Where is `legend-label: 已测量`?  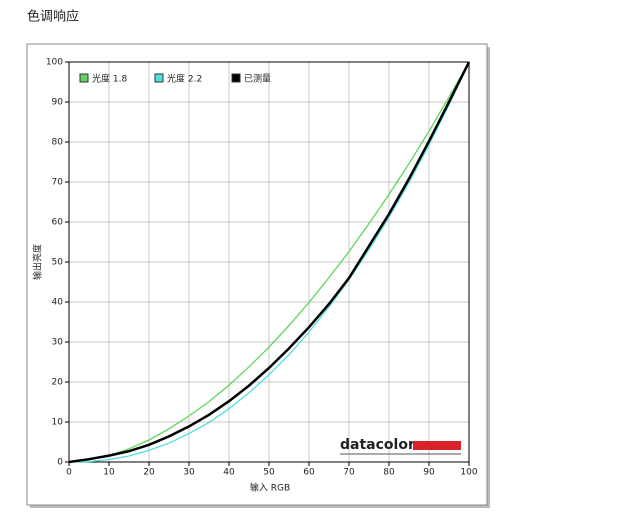 legend-label: 已测量 is located at coordinates (257, 79).